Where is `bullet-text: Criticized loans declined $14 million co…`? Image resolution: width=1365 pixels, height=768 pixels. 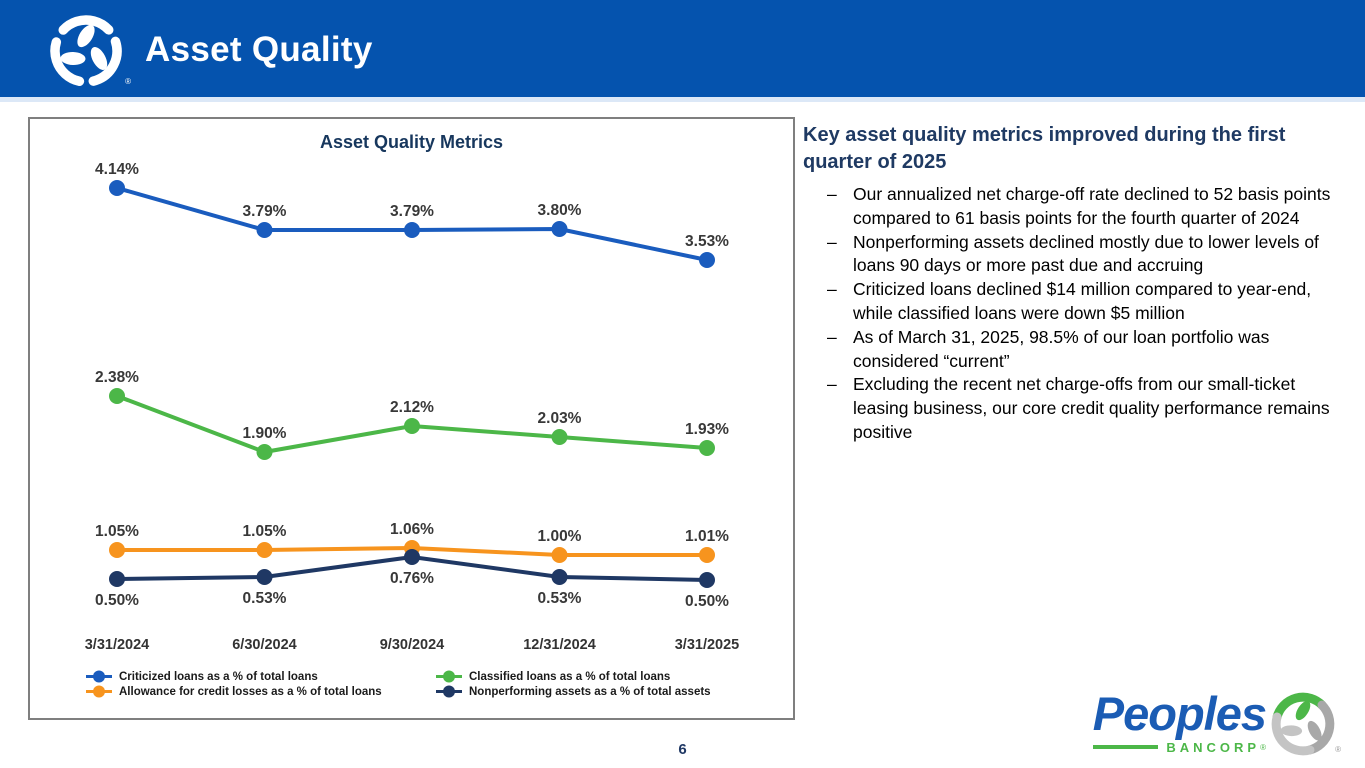
bullet-text: Criticized loans declined $14 million co… is located at coordinates (1082, 301).